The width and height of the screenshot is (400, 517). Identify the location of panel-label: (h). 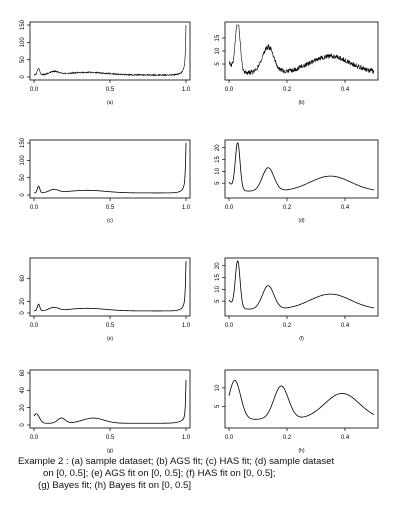
(301, 451).